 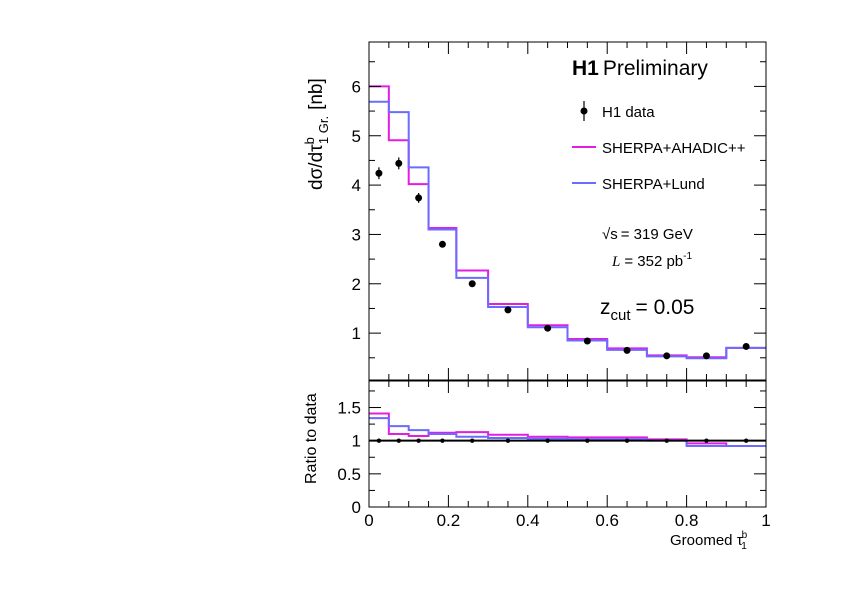 I want to click on y-tick-label: 6, so click(x=356, y=86).